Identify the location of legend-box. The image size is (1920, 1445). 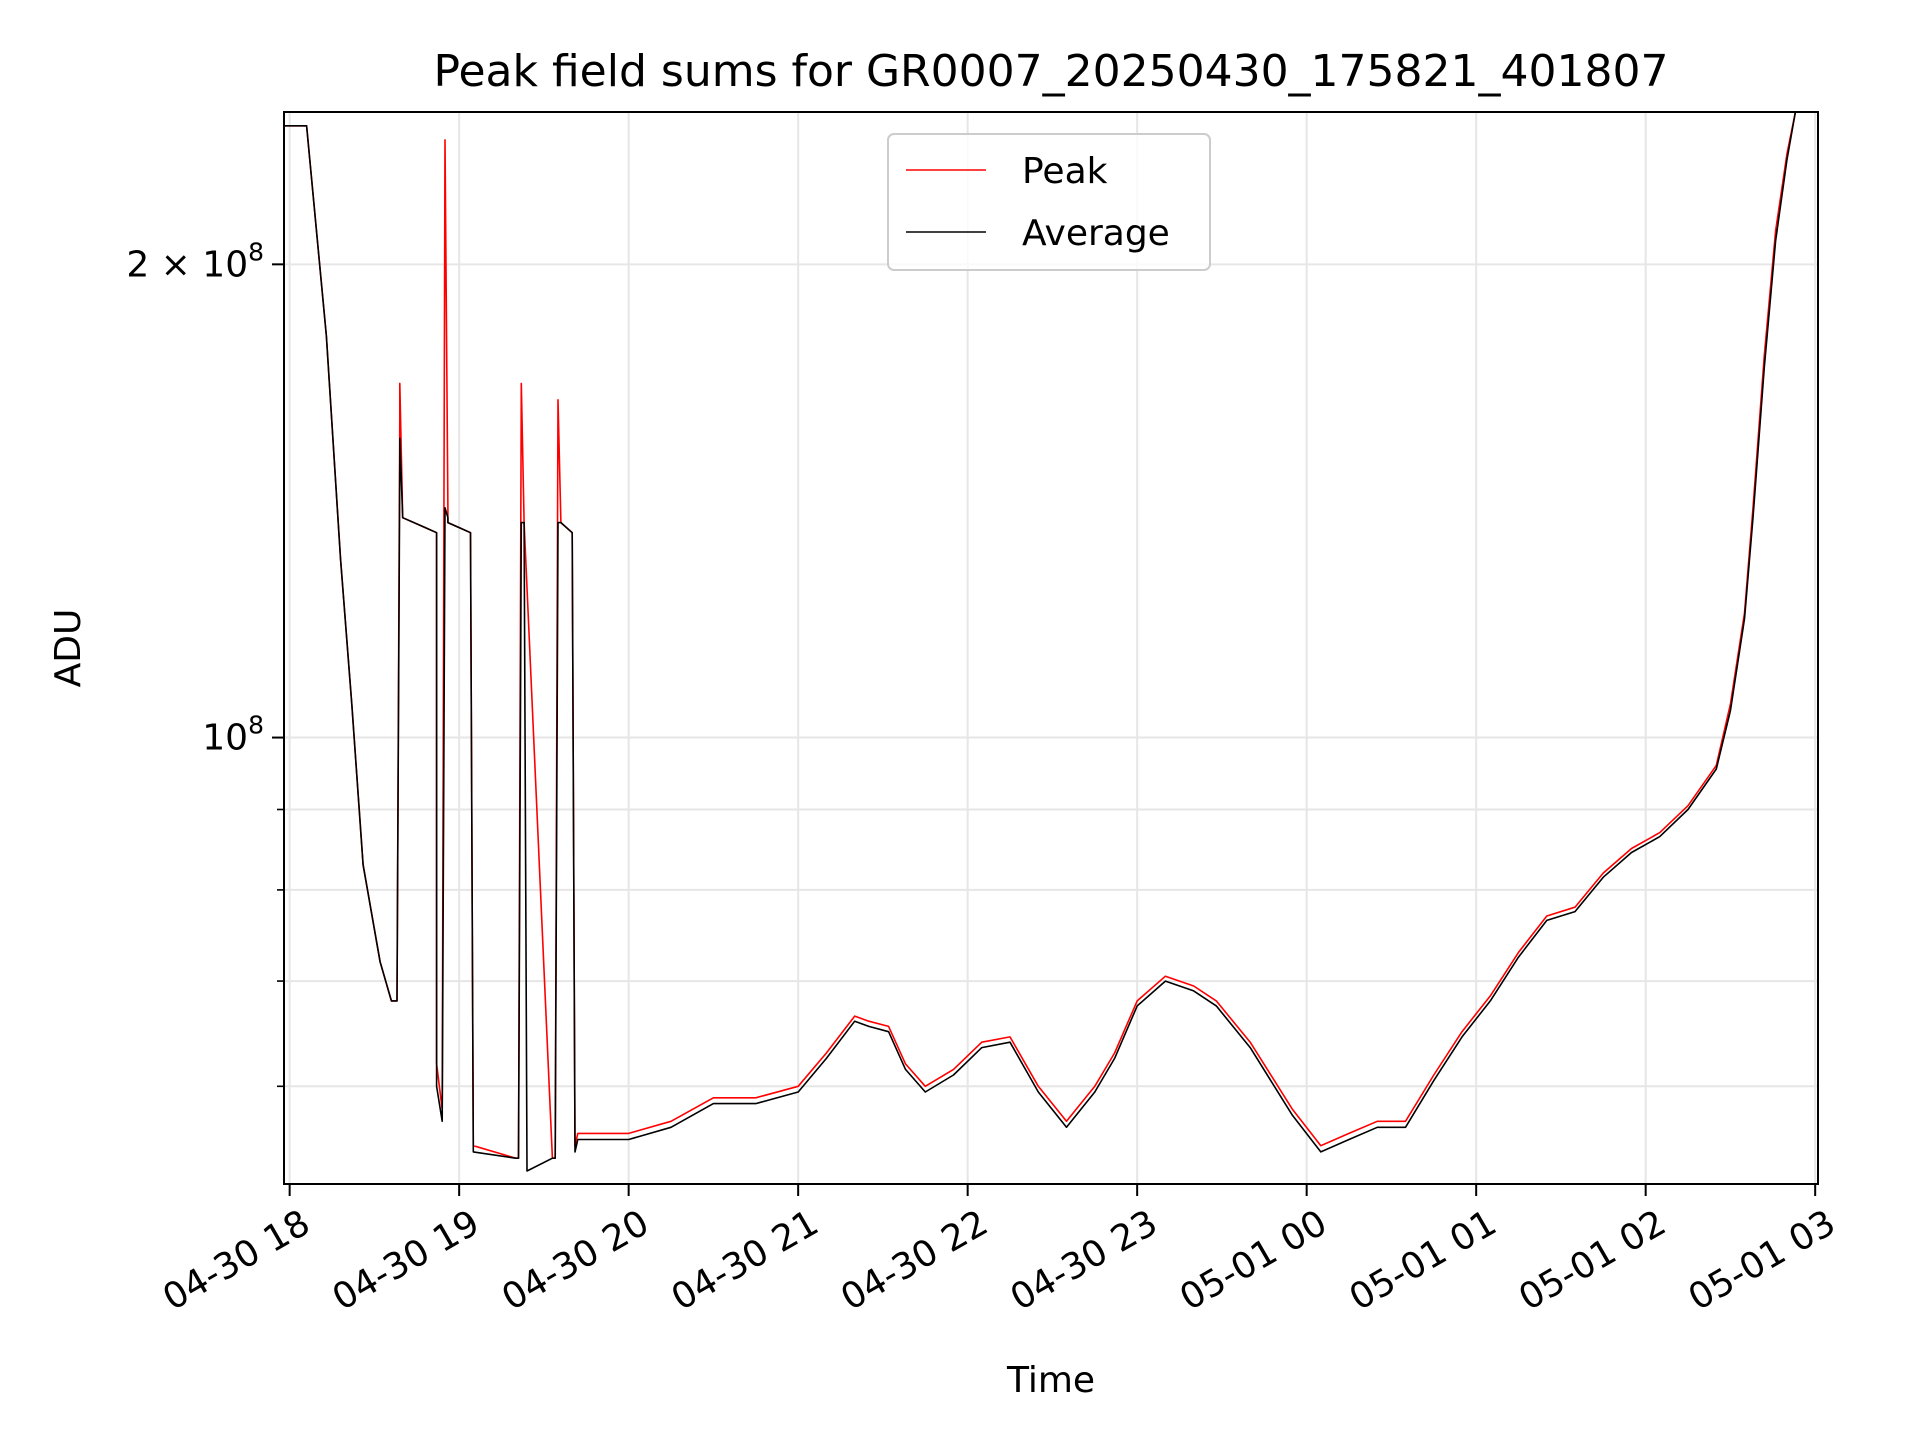
(1049, 202).